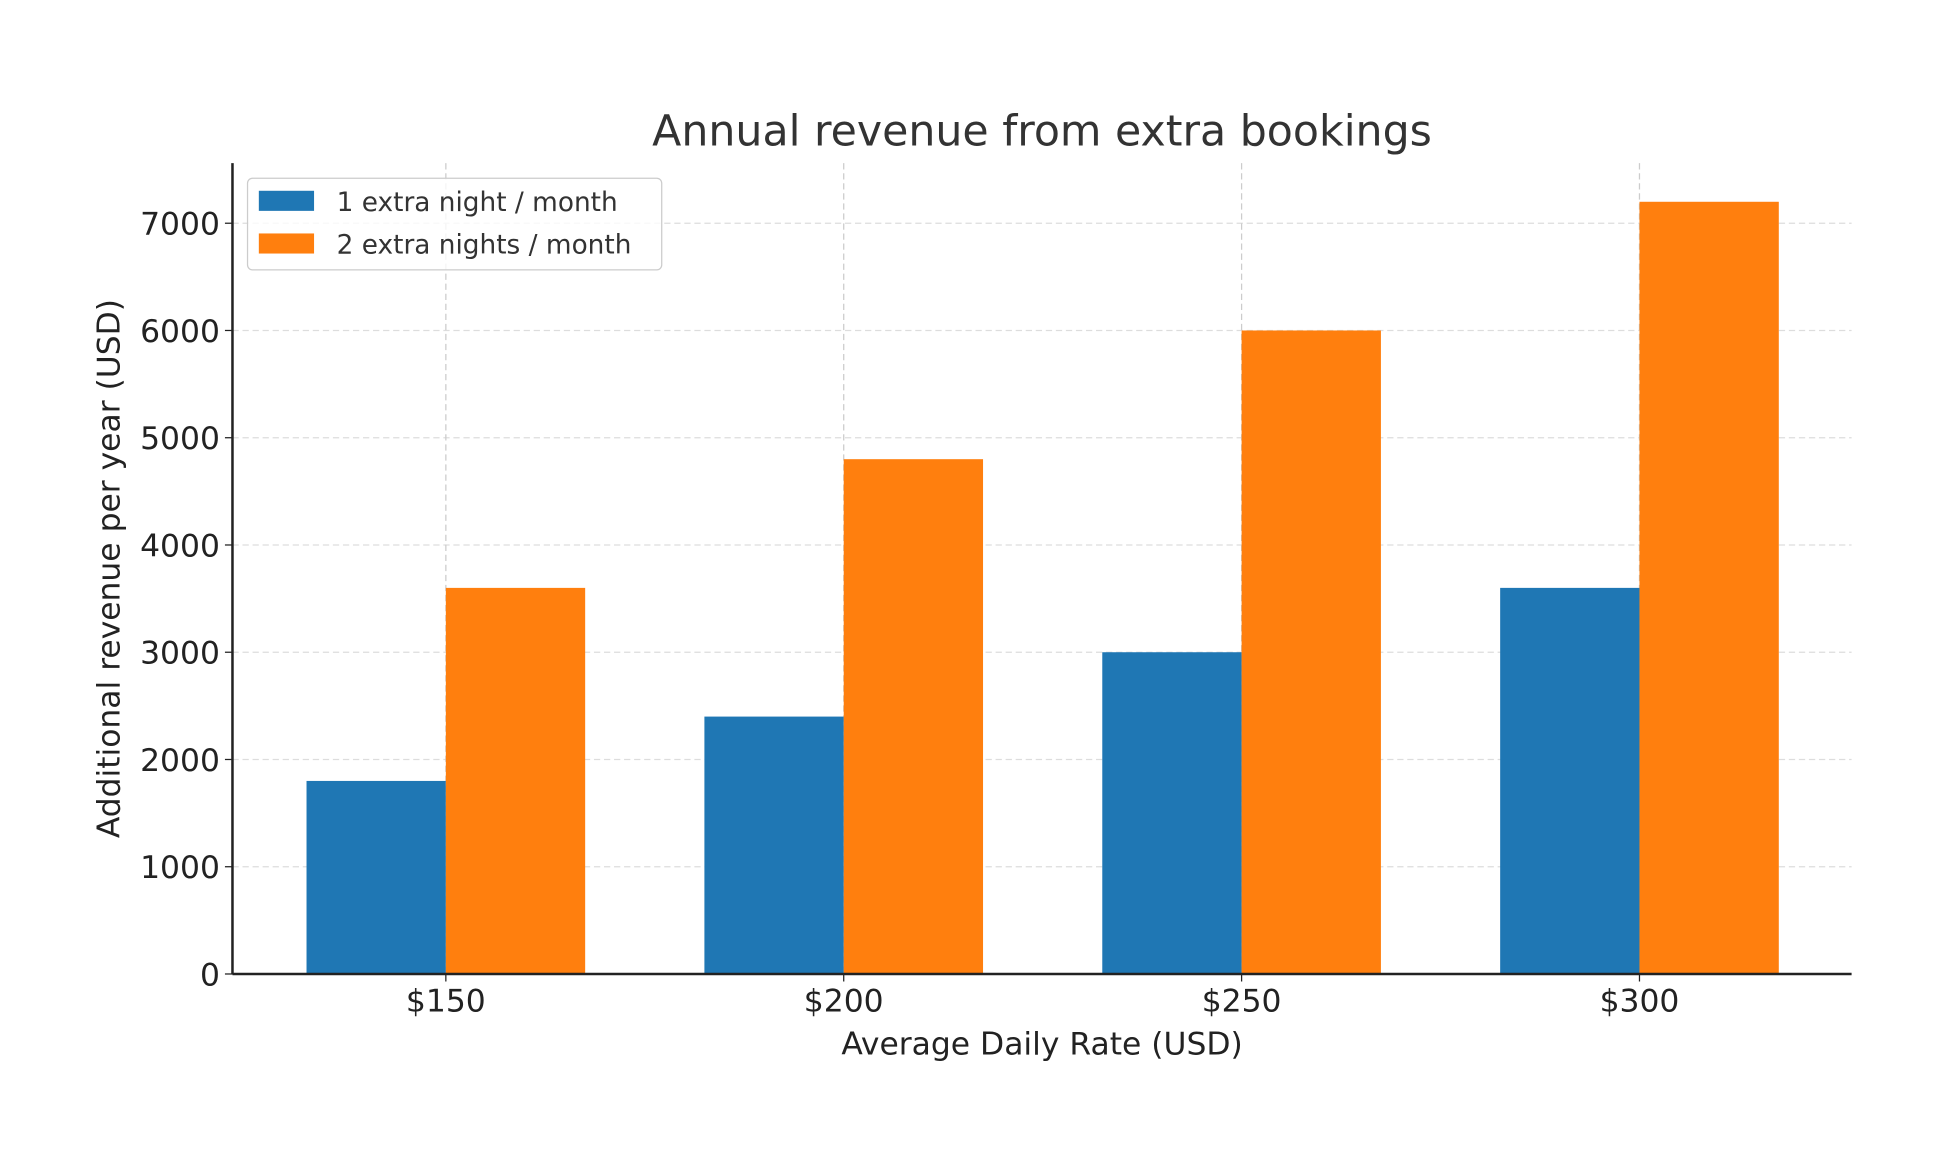 The height and width of the screenshot is (1161, 1946). Describe the element at coordinates (477, 203) in the screenshot. I see `legend-label-1: 1 extra night / month` at that location.